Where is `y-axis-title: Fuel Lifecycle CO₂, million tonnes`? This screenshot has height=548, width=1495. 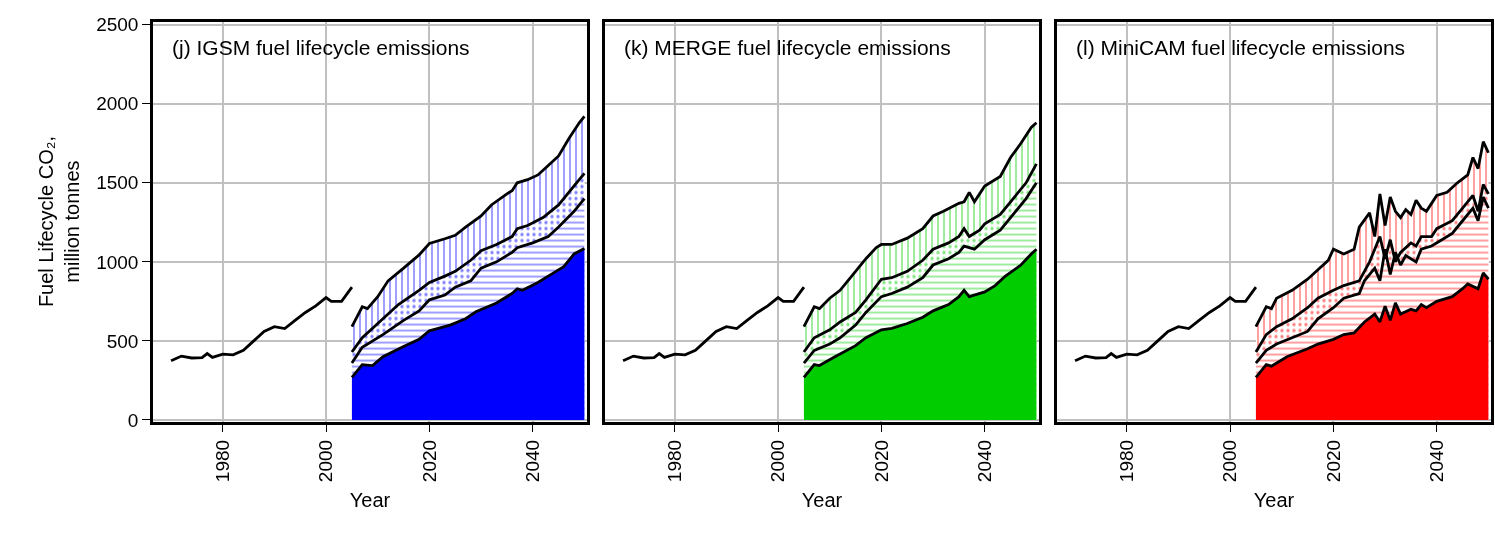 y-axis-title: Fuel Lifecycle CO₂, million tonnes is located at coordinates (58, 221).